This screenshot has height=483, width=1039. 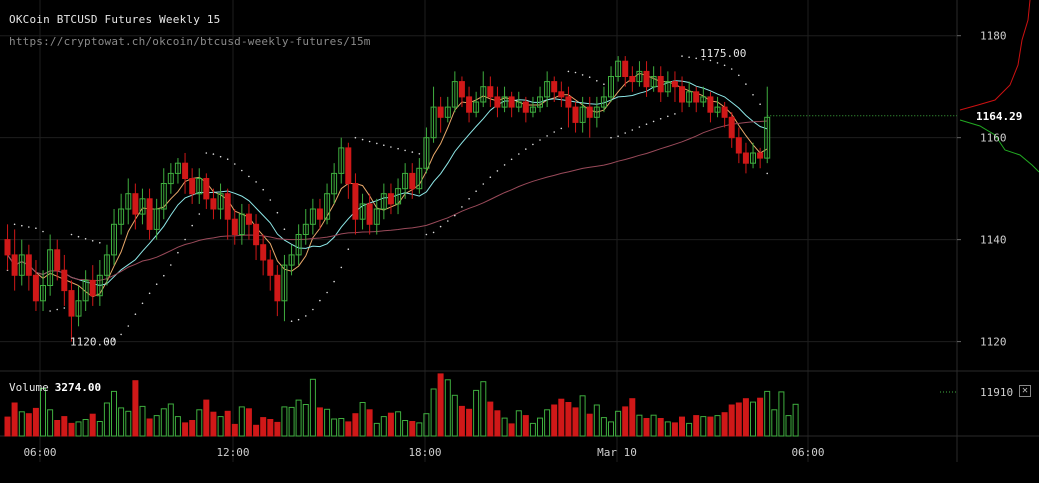 I want to click on depth-curve, so click(x=999, y=86).